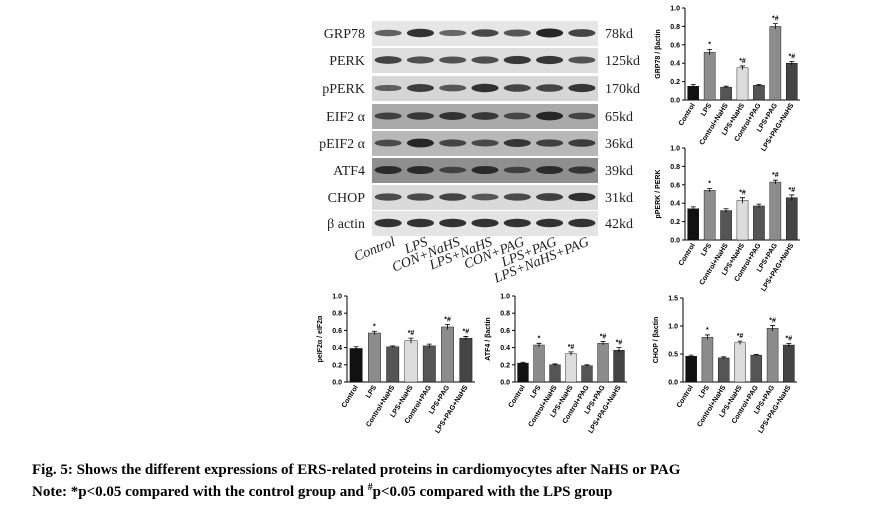 This screenshot has width=870, height=506. What do you see at coordinates (622, 61) in the screenshot?
I see `size-label: 125kd` at bounding box center [622, 61].